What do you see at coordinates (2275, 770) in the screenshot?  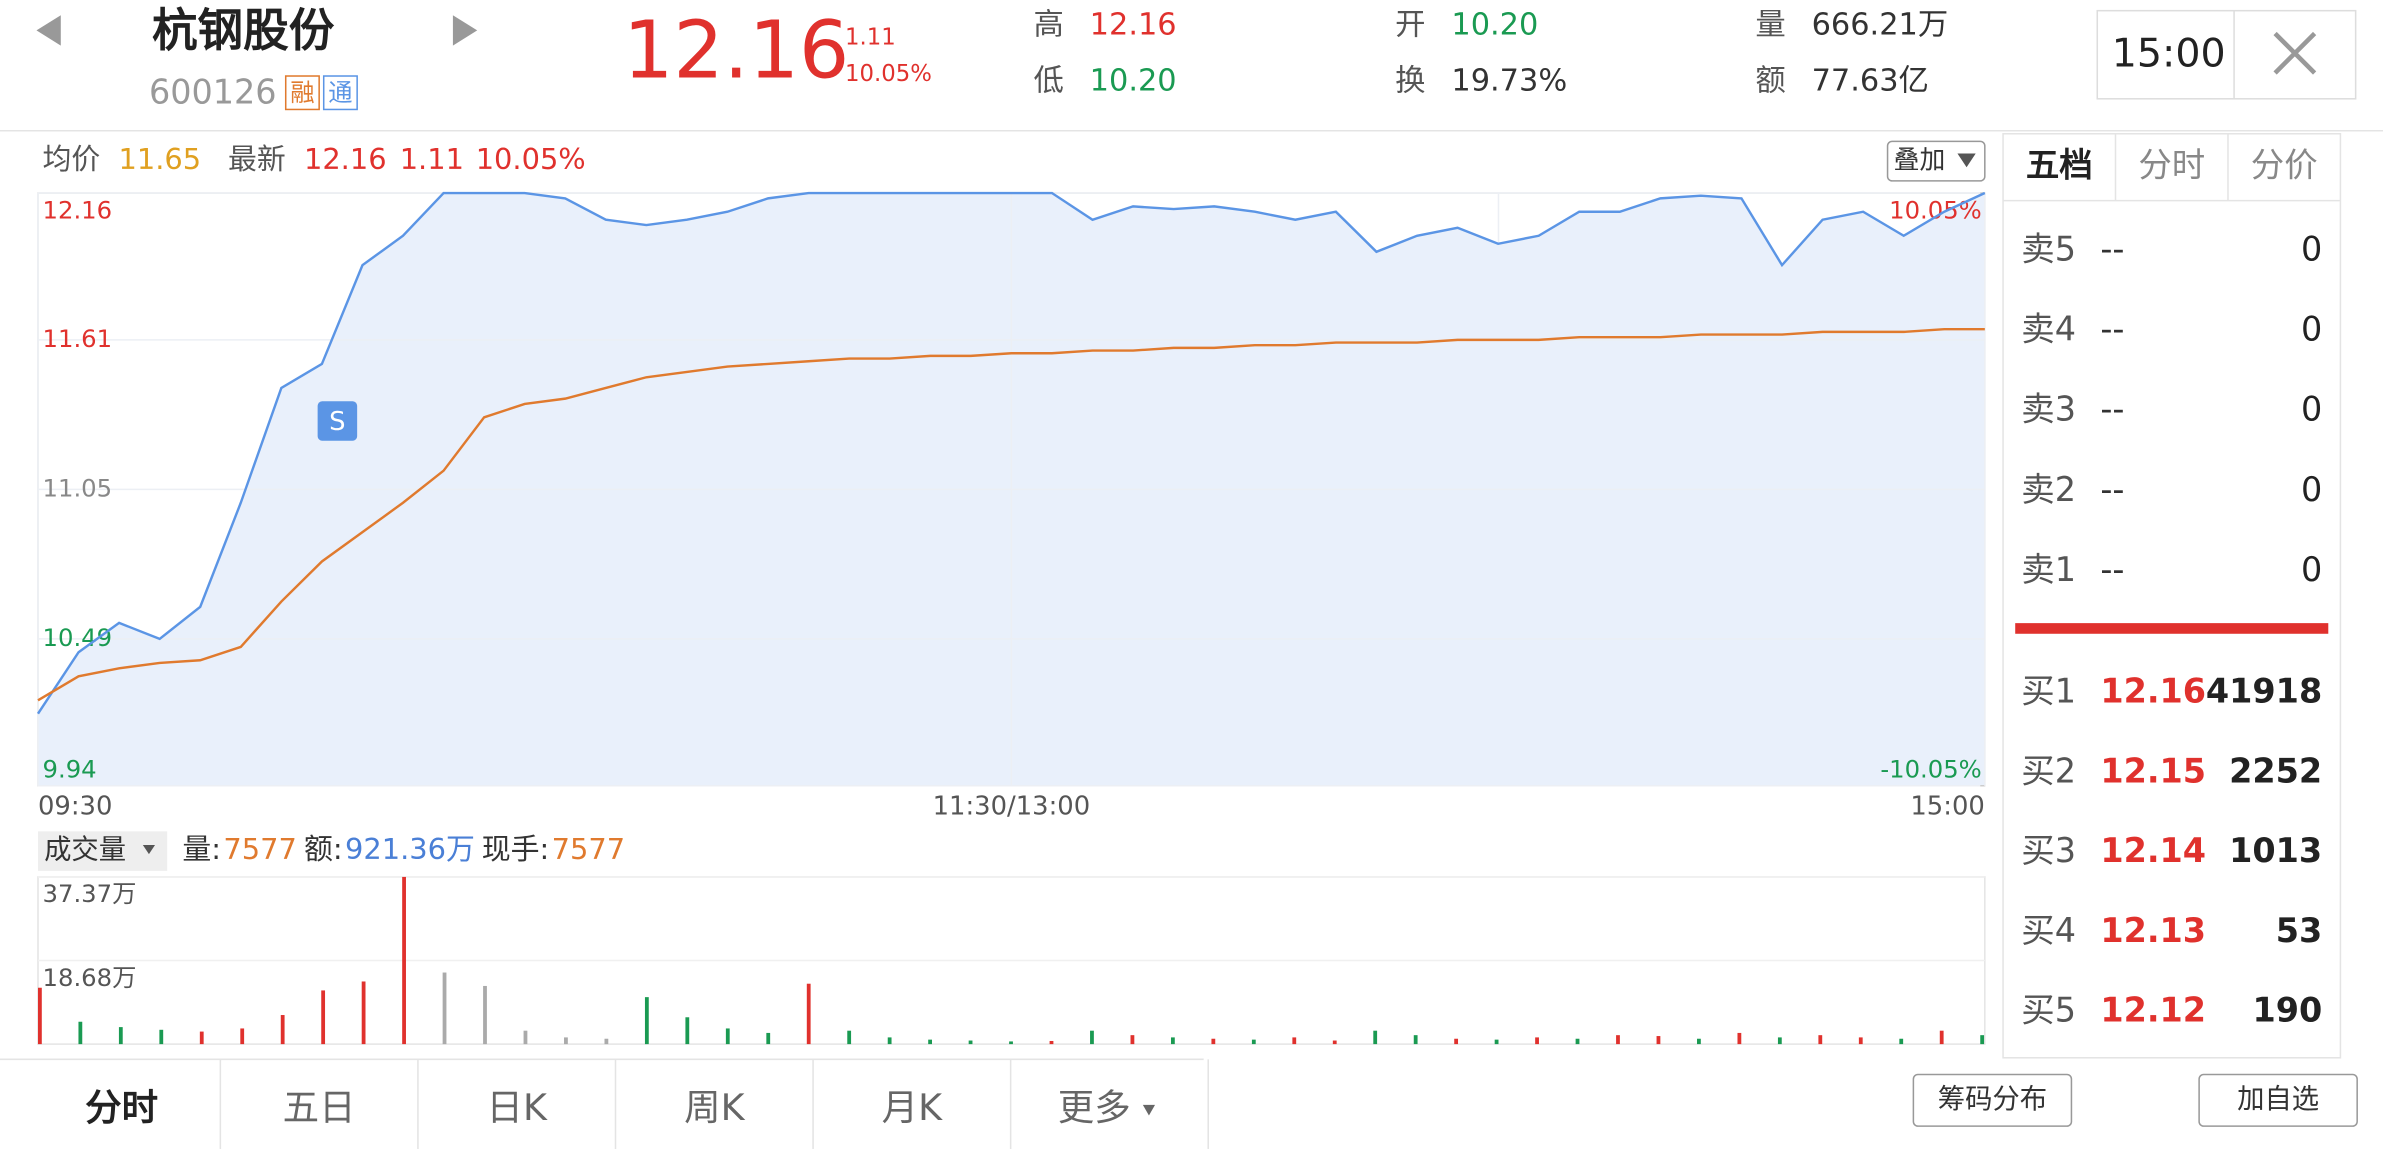 I see `level-qty: 2252` at bounding box center [2275, 770].